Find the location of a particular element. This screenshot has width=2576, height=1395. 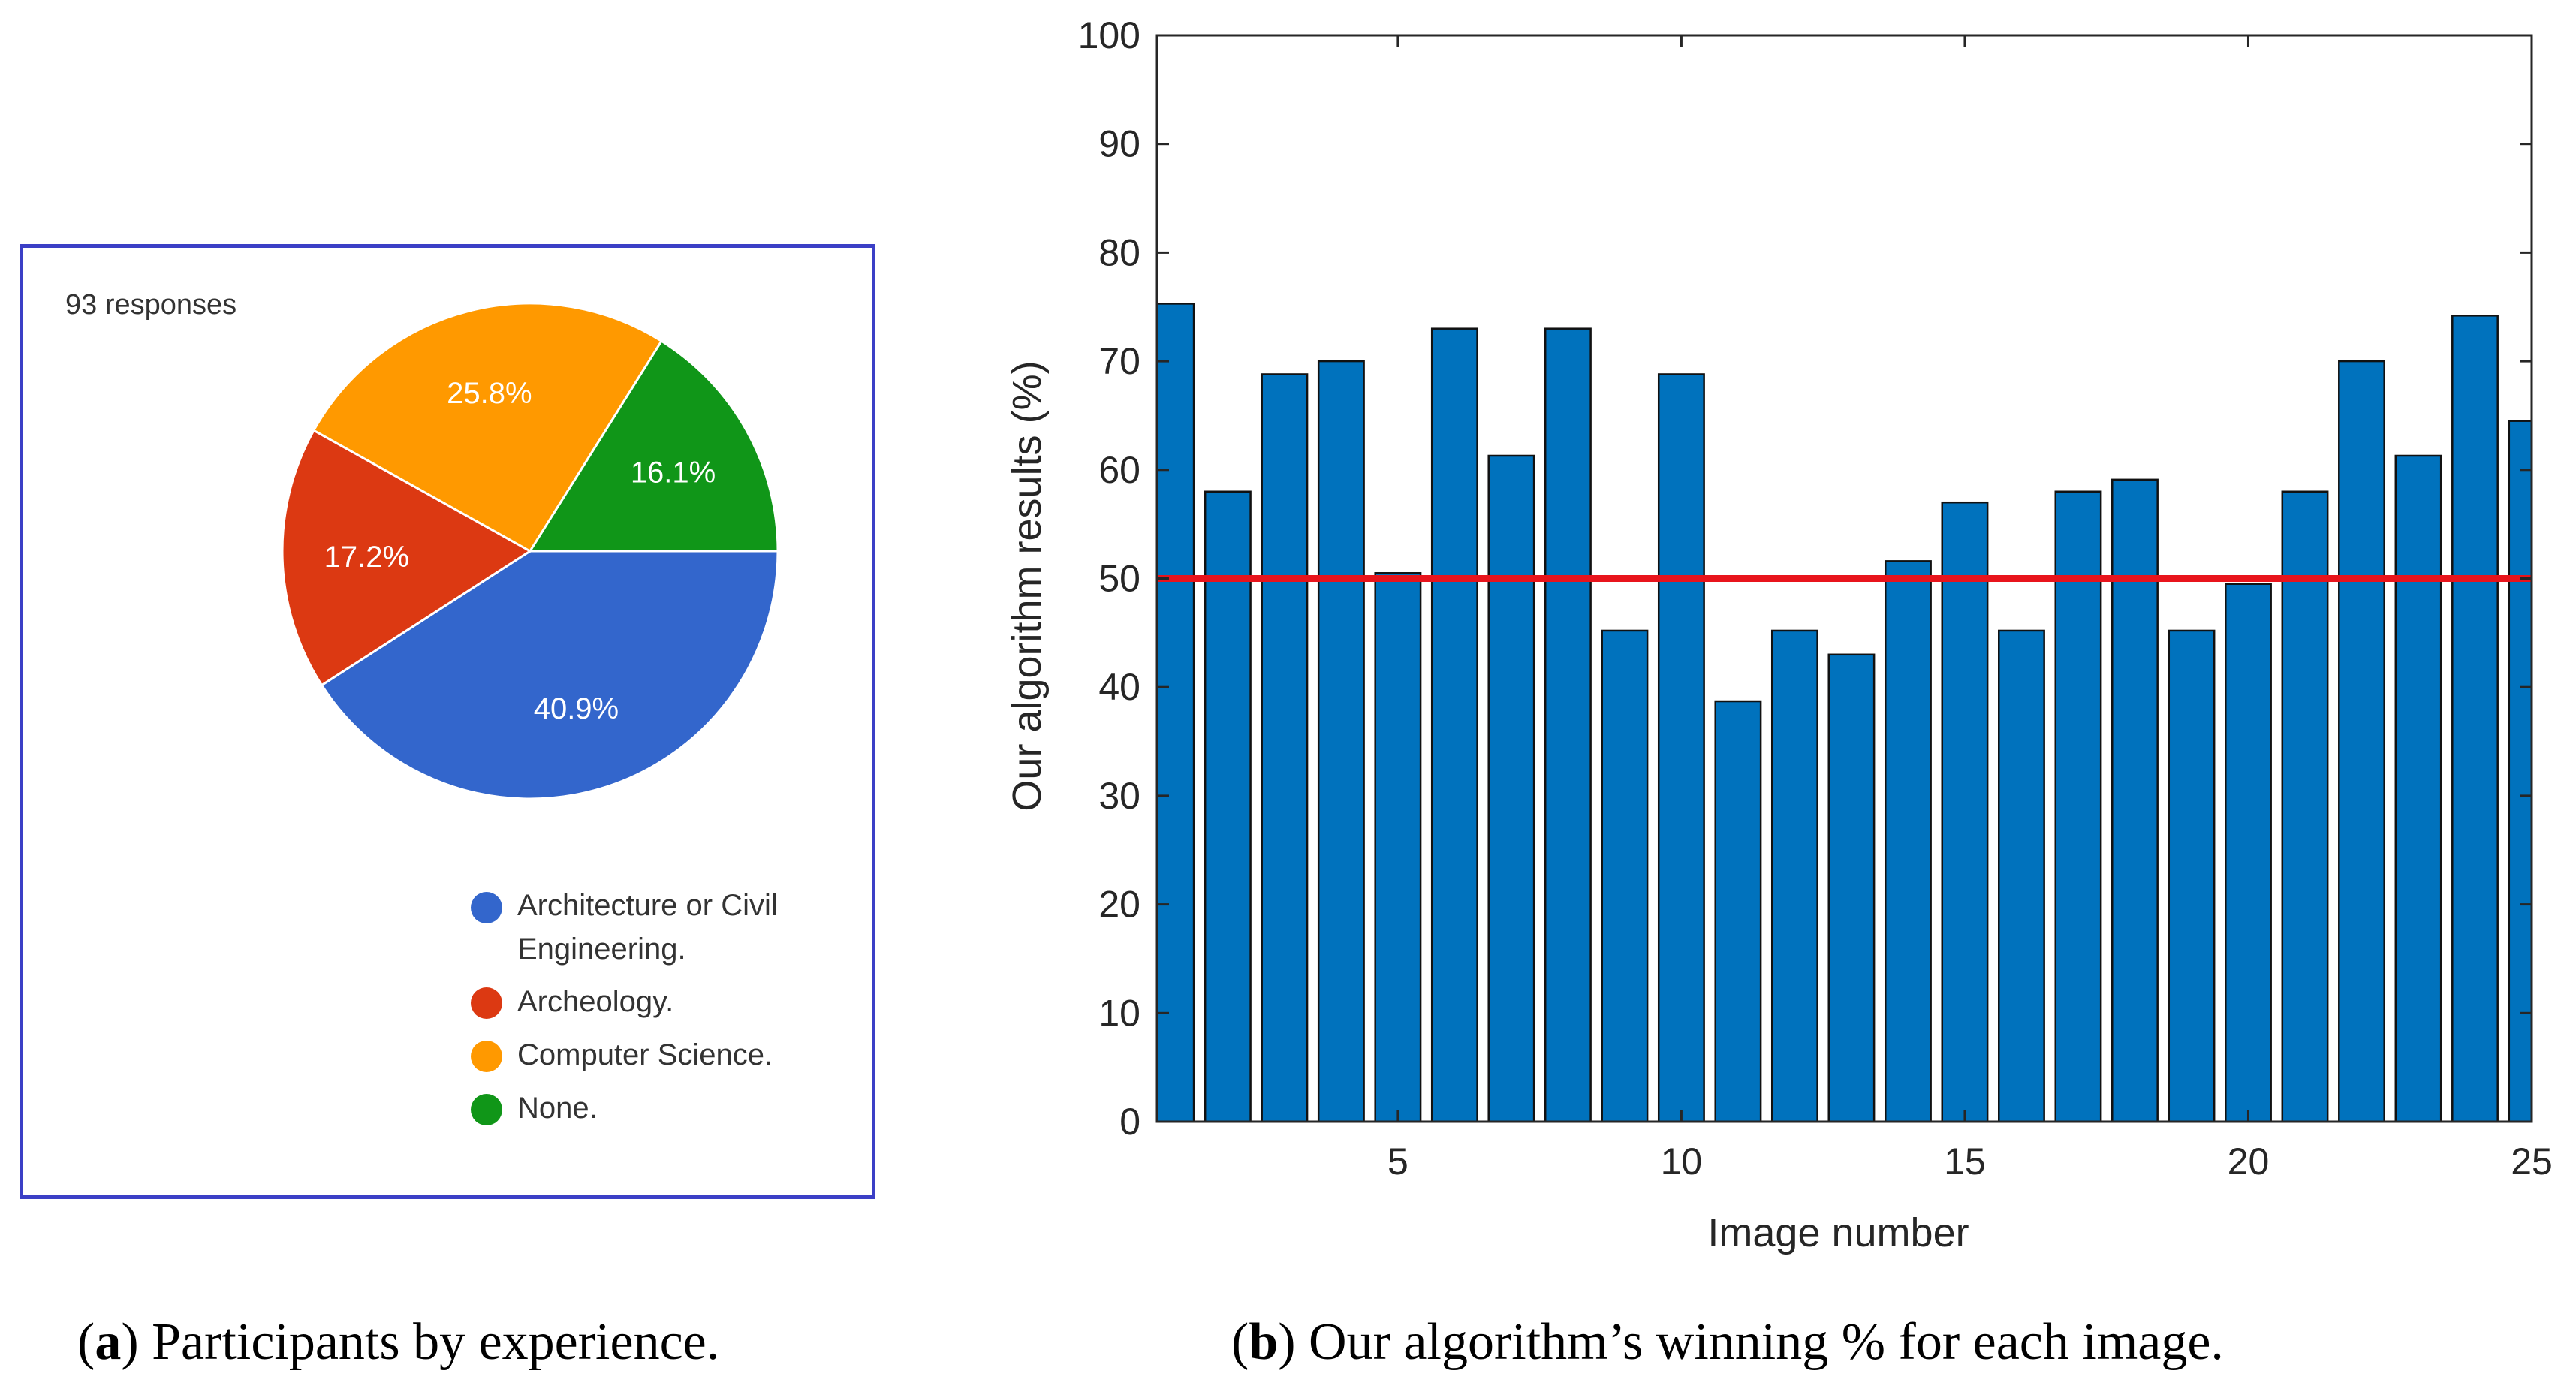

pie-label-architecture: 40.9% is located at coordinates (576, 708).